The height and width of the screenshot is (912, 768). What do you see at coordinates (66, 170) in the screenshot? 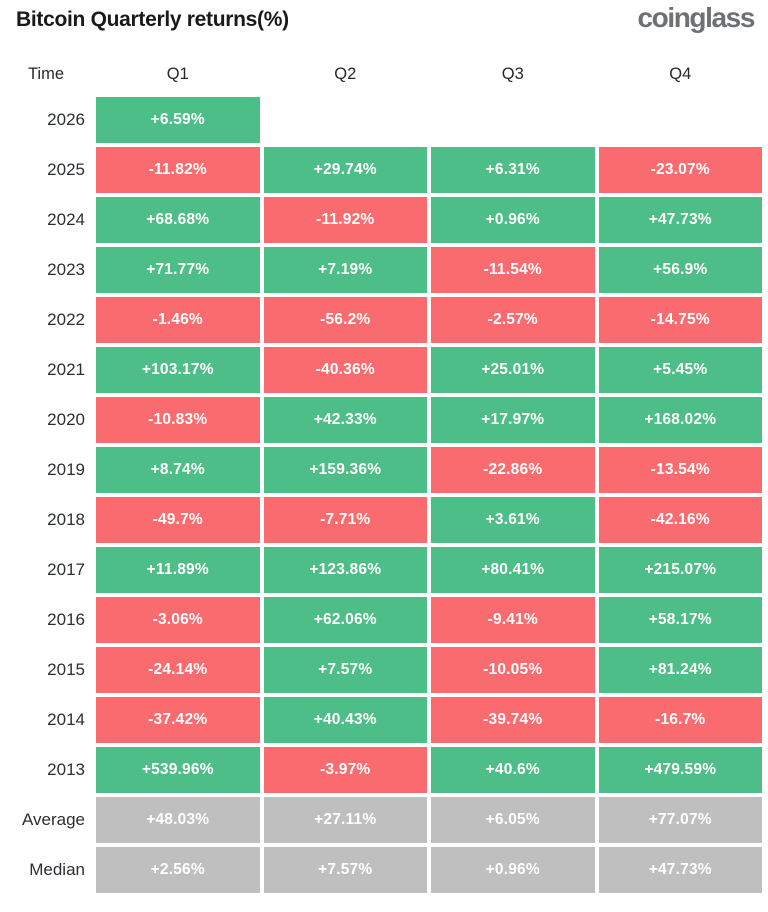
I see `row-label: 2025` at bounding box center [66, 170].